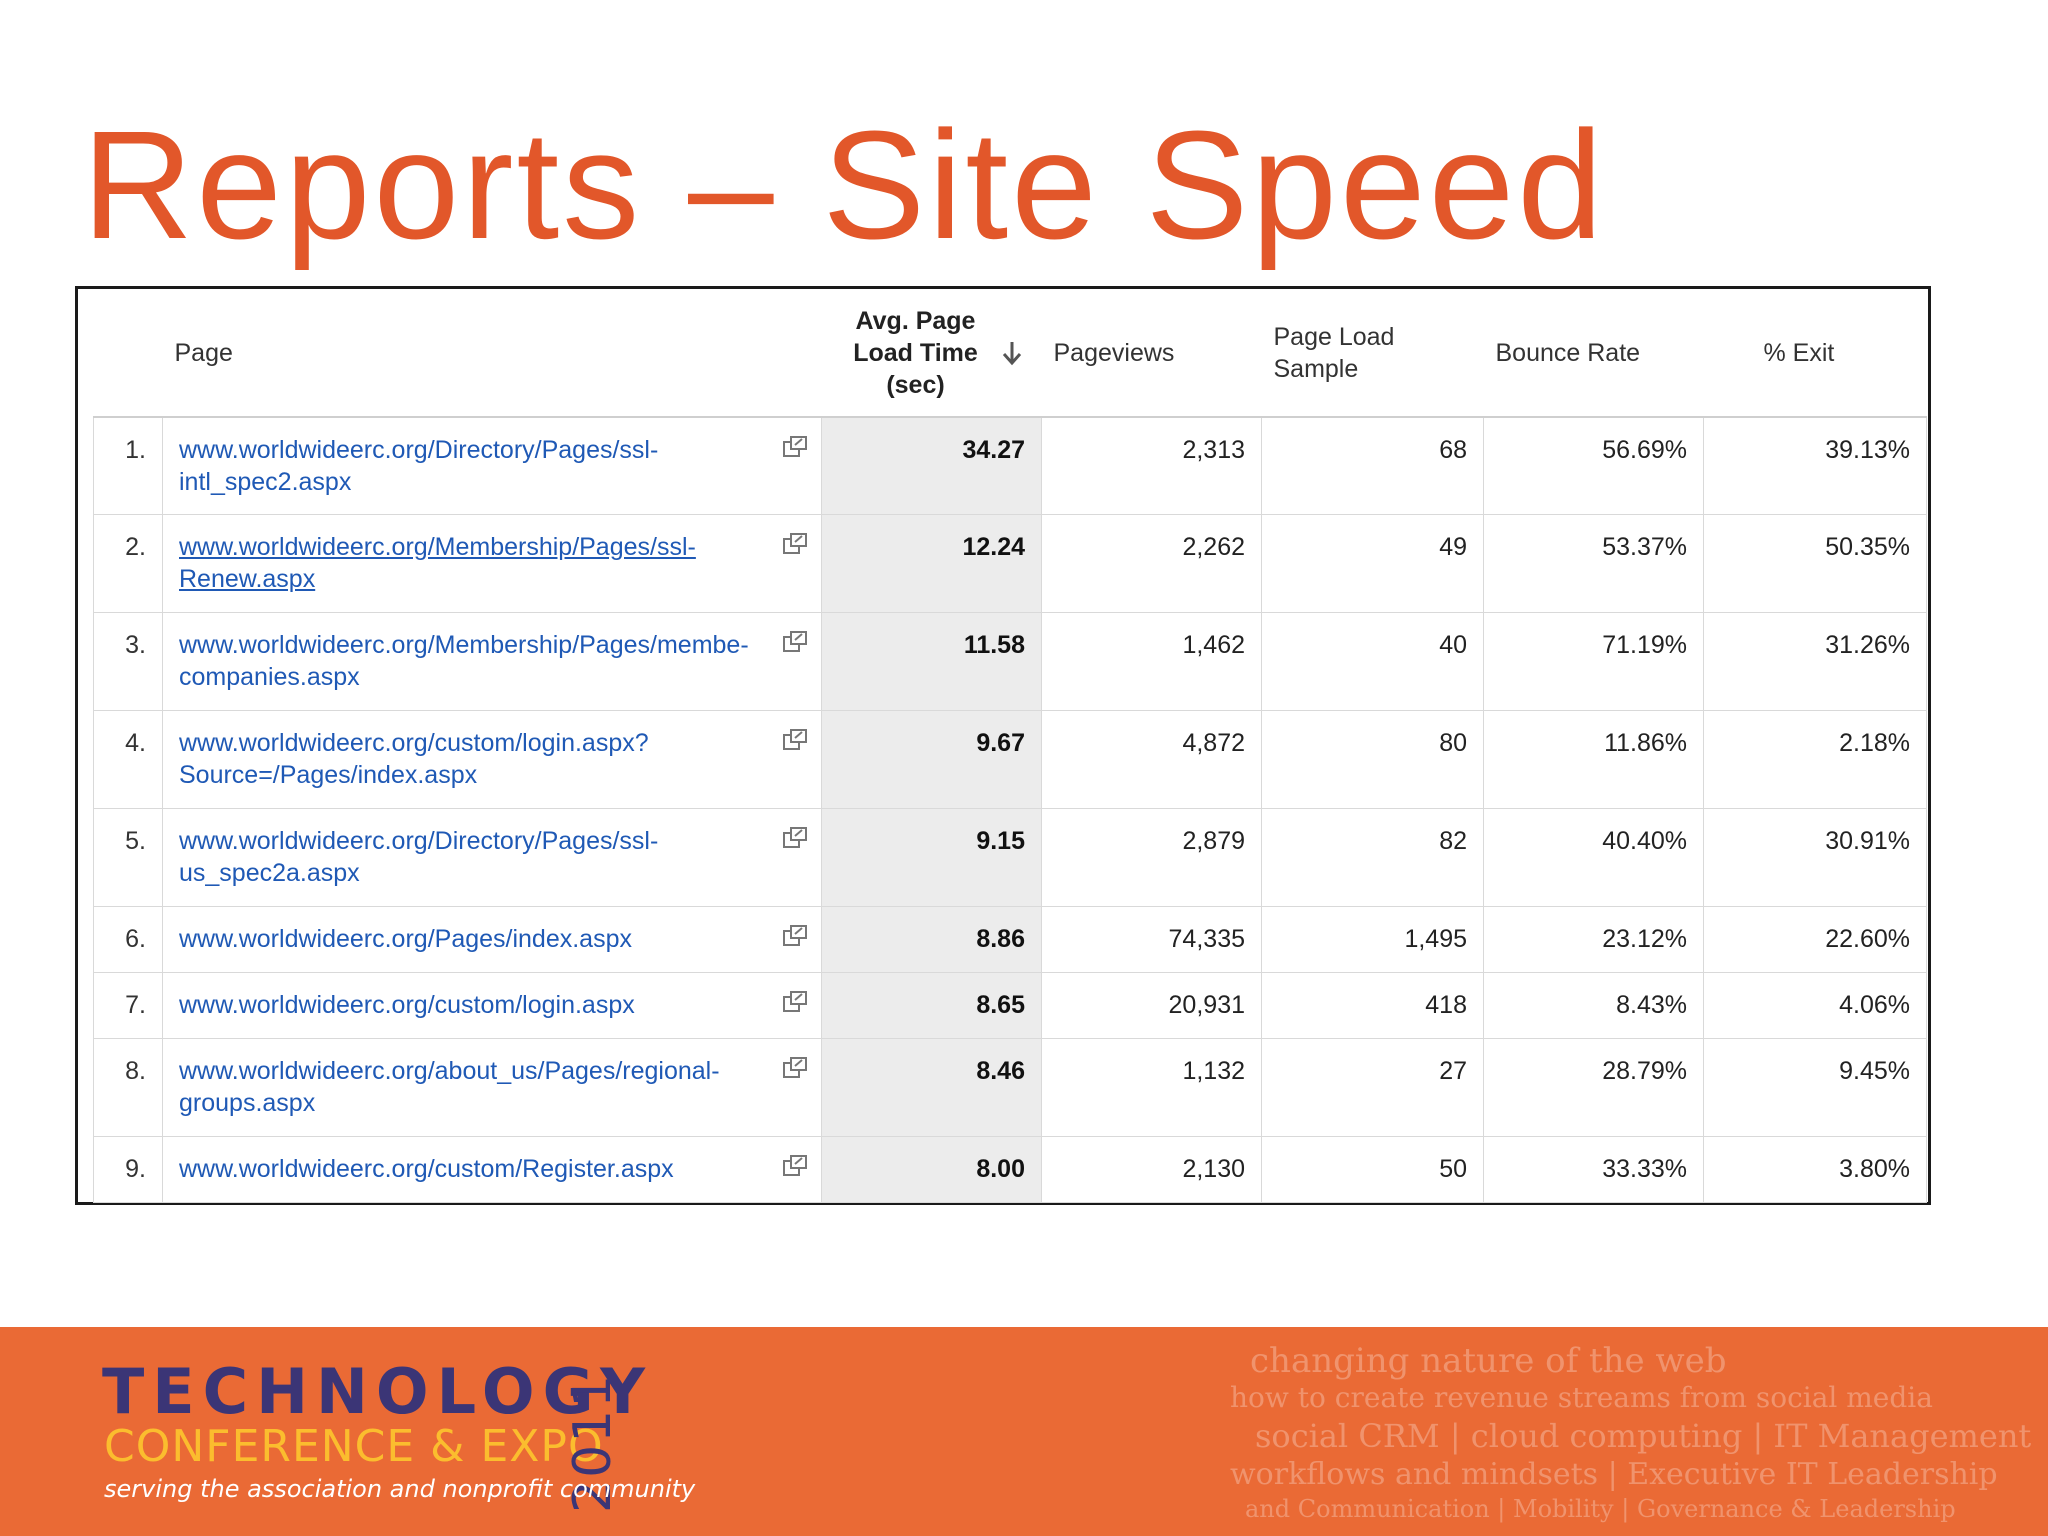  What do you see at coordinates (128, 1169) in the screenshot?
I see `row-rank: 9.` at bounding box center [128, 1169].